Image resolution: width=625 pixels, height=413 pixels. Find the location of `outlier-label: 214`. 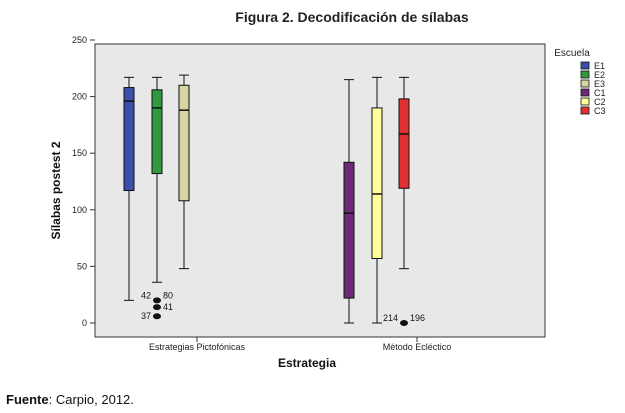

outlier-label: 214 is located at coordinates (390, 318).